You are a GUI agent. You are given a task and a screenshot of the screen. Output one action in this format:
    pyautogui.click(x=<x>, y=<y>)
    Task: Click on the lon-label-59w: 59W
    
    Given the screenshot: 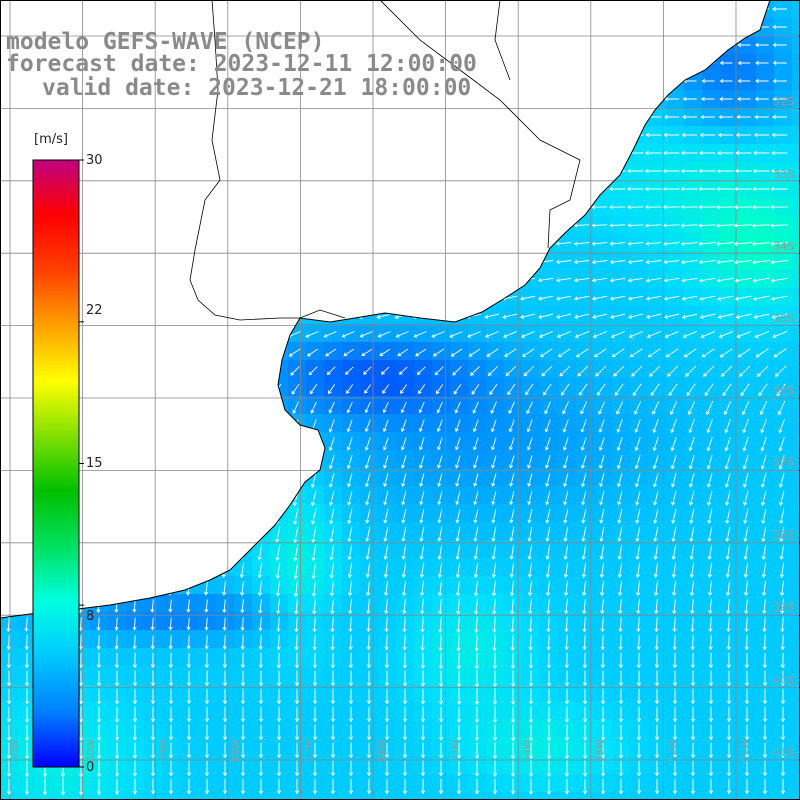 What is the action you would take?
    pyautogui.click(x=163, y=750)
    